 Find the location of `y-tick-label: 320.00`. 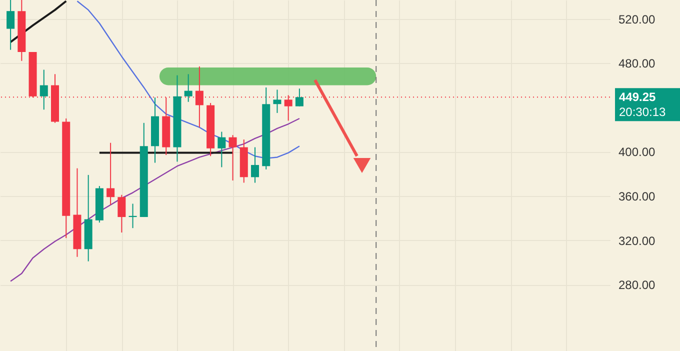

y-tick-label: 320.00 is located at coordinates (637, 241).